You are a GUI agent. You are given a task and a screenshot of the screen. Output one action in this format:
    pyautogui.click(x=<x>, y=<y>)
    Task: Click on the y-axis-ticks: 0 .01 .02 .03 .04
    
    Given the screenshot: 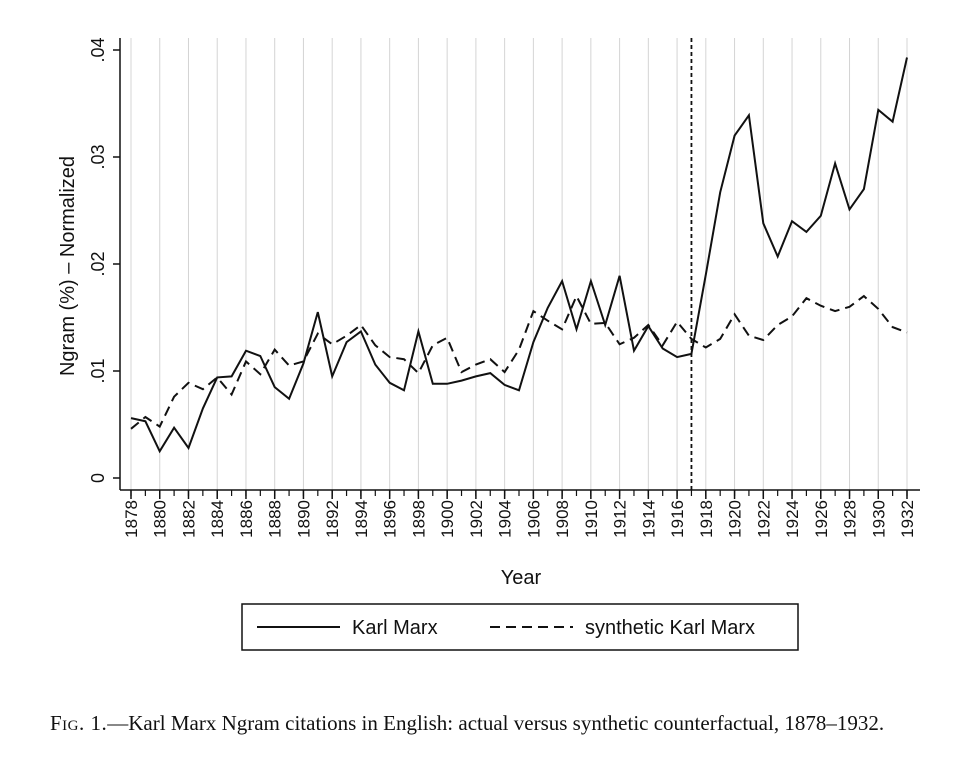 What is the action you would take?
    pyautogui.click(x=104, y=260)
    